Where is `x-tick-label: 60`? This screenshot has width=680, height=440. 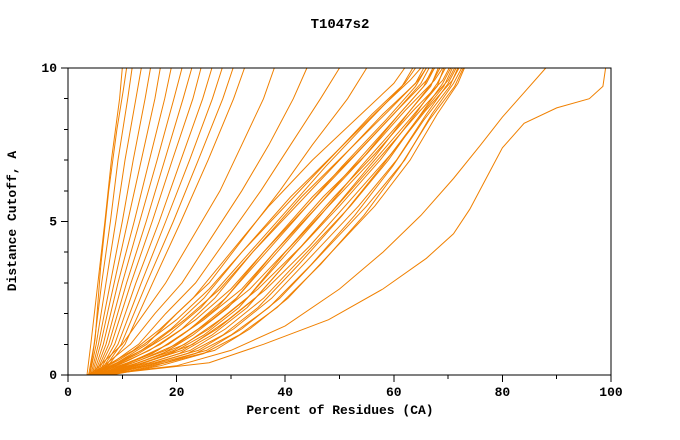 x-tick-label: 60 is located at coordinates (394, 392).